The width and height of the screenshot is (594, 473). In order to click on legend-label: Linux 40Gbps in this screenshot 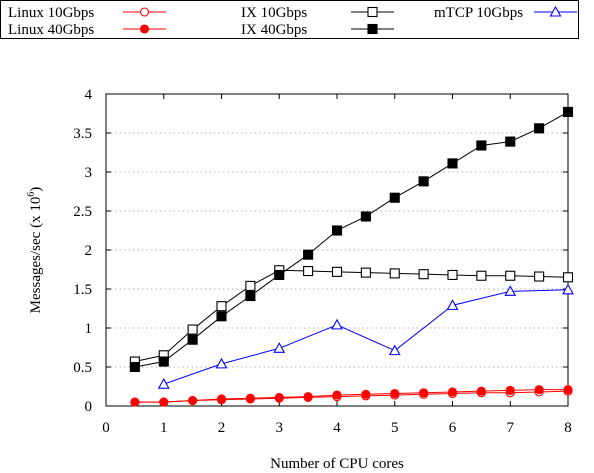, I will do `click(51, 30)`.